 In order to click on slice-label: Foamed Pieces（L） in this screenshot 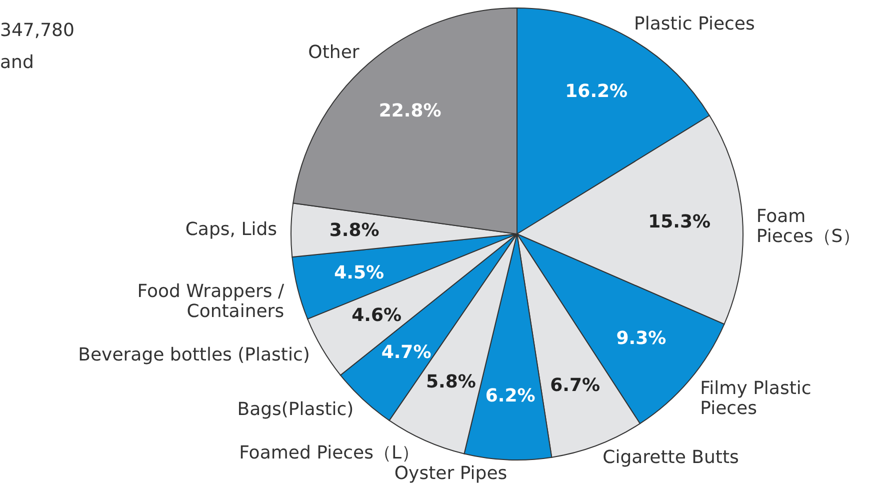, I will do `click(329, 453)`.